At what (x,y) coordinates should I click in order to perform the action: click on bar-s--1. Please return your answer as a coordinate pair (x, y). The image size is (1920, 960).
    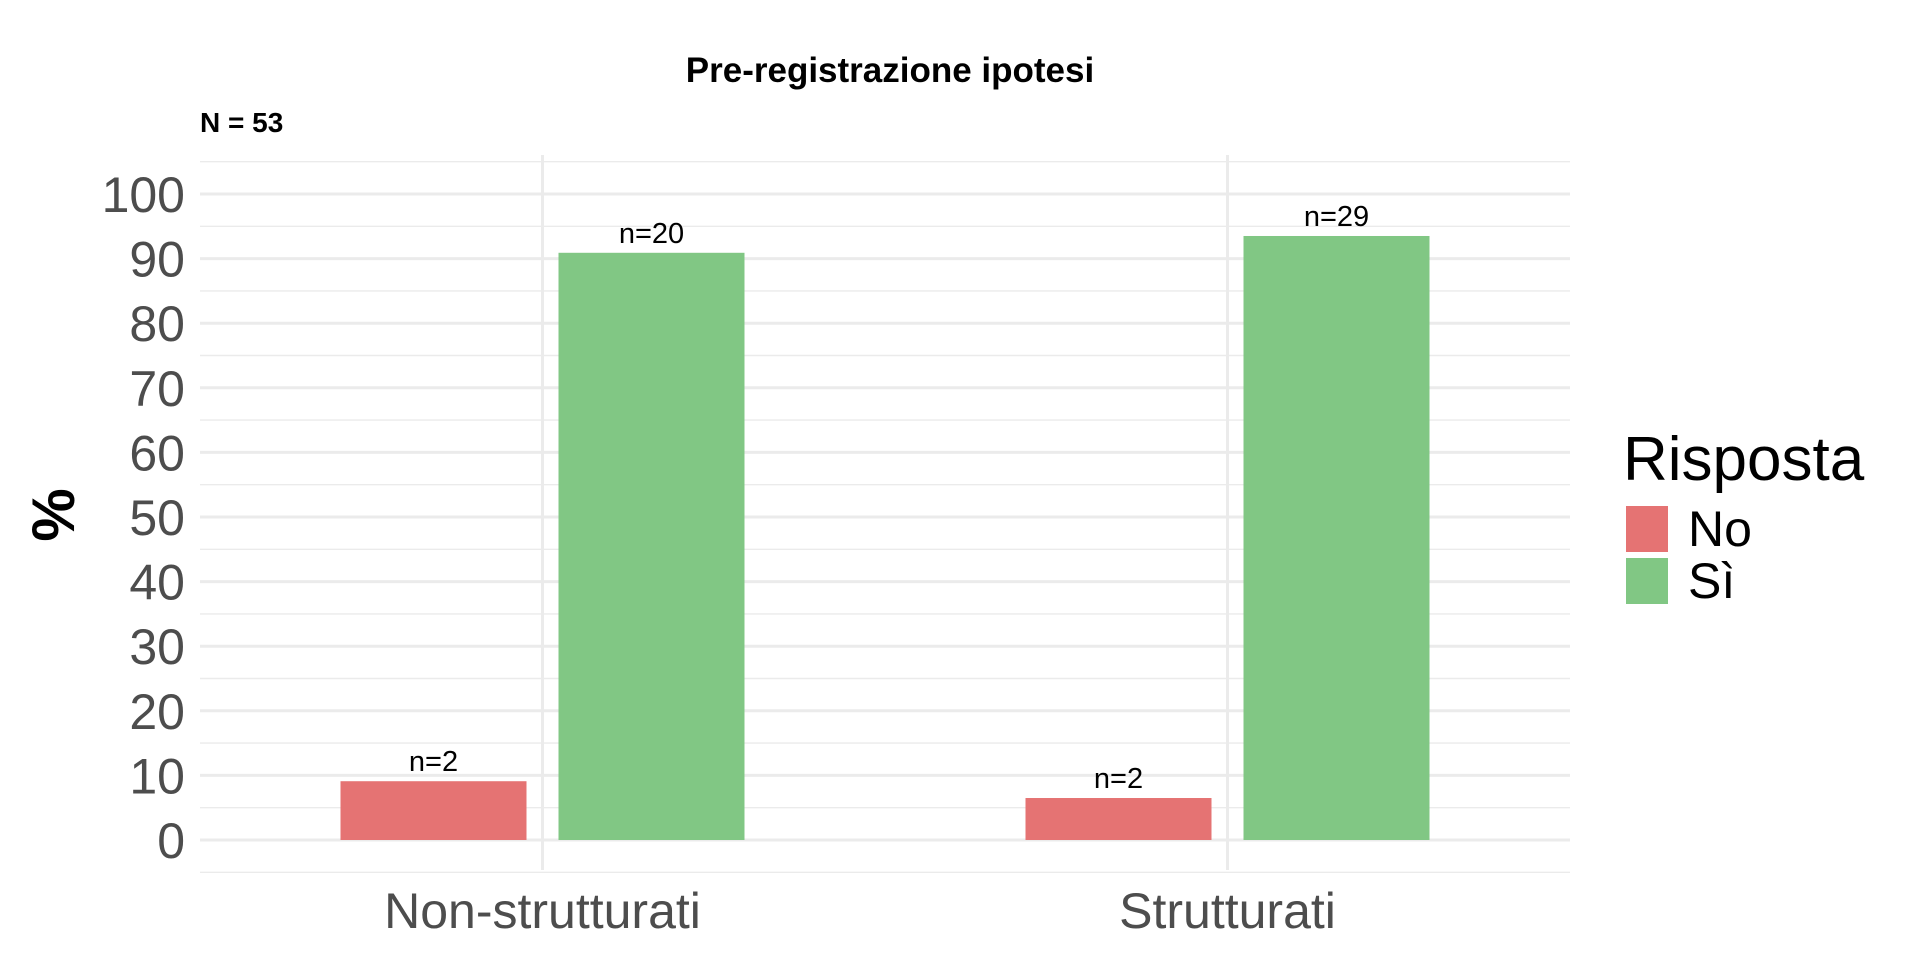
    Looking at the image, I should click on (651, 546).